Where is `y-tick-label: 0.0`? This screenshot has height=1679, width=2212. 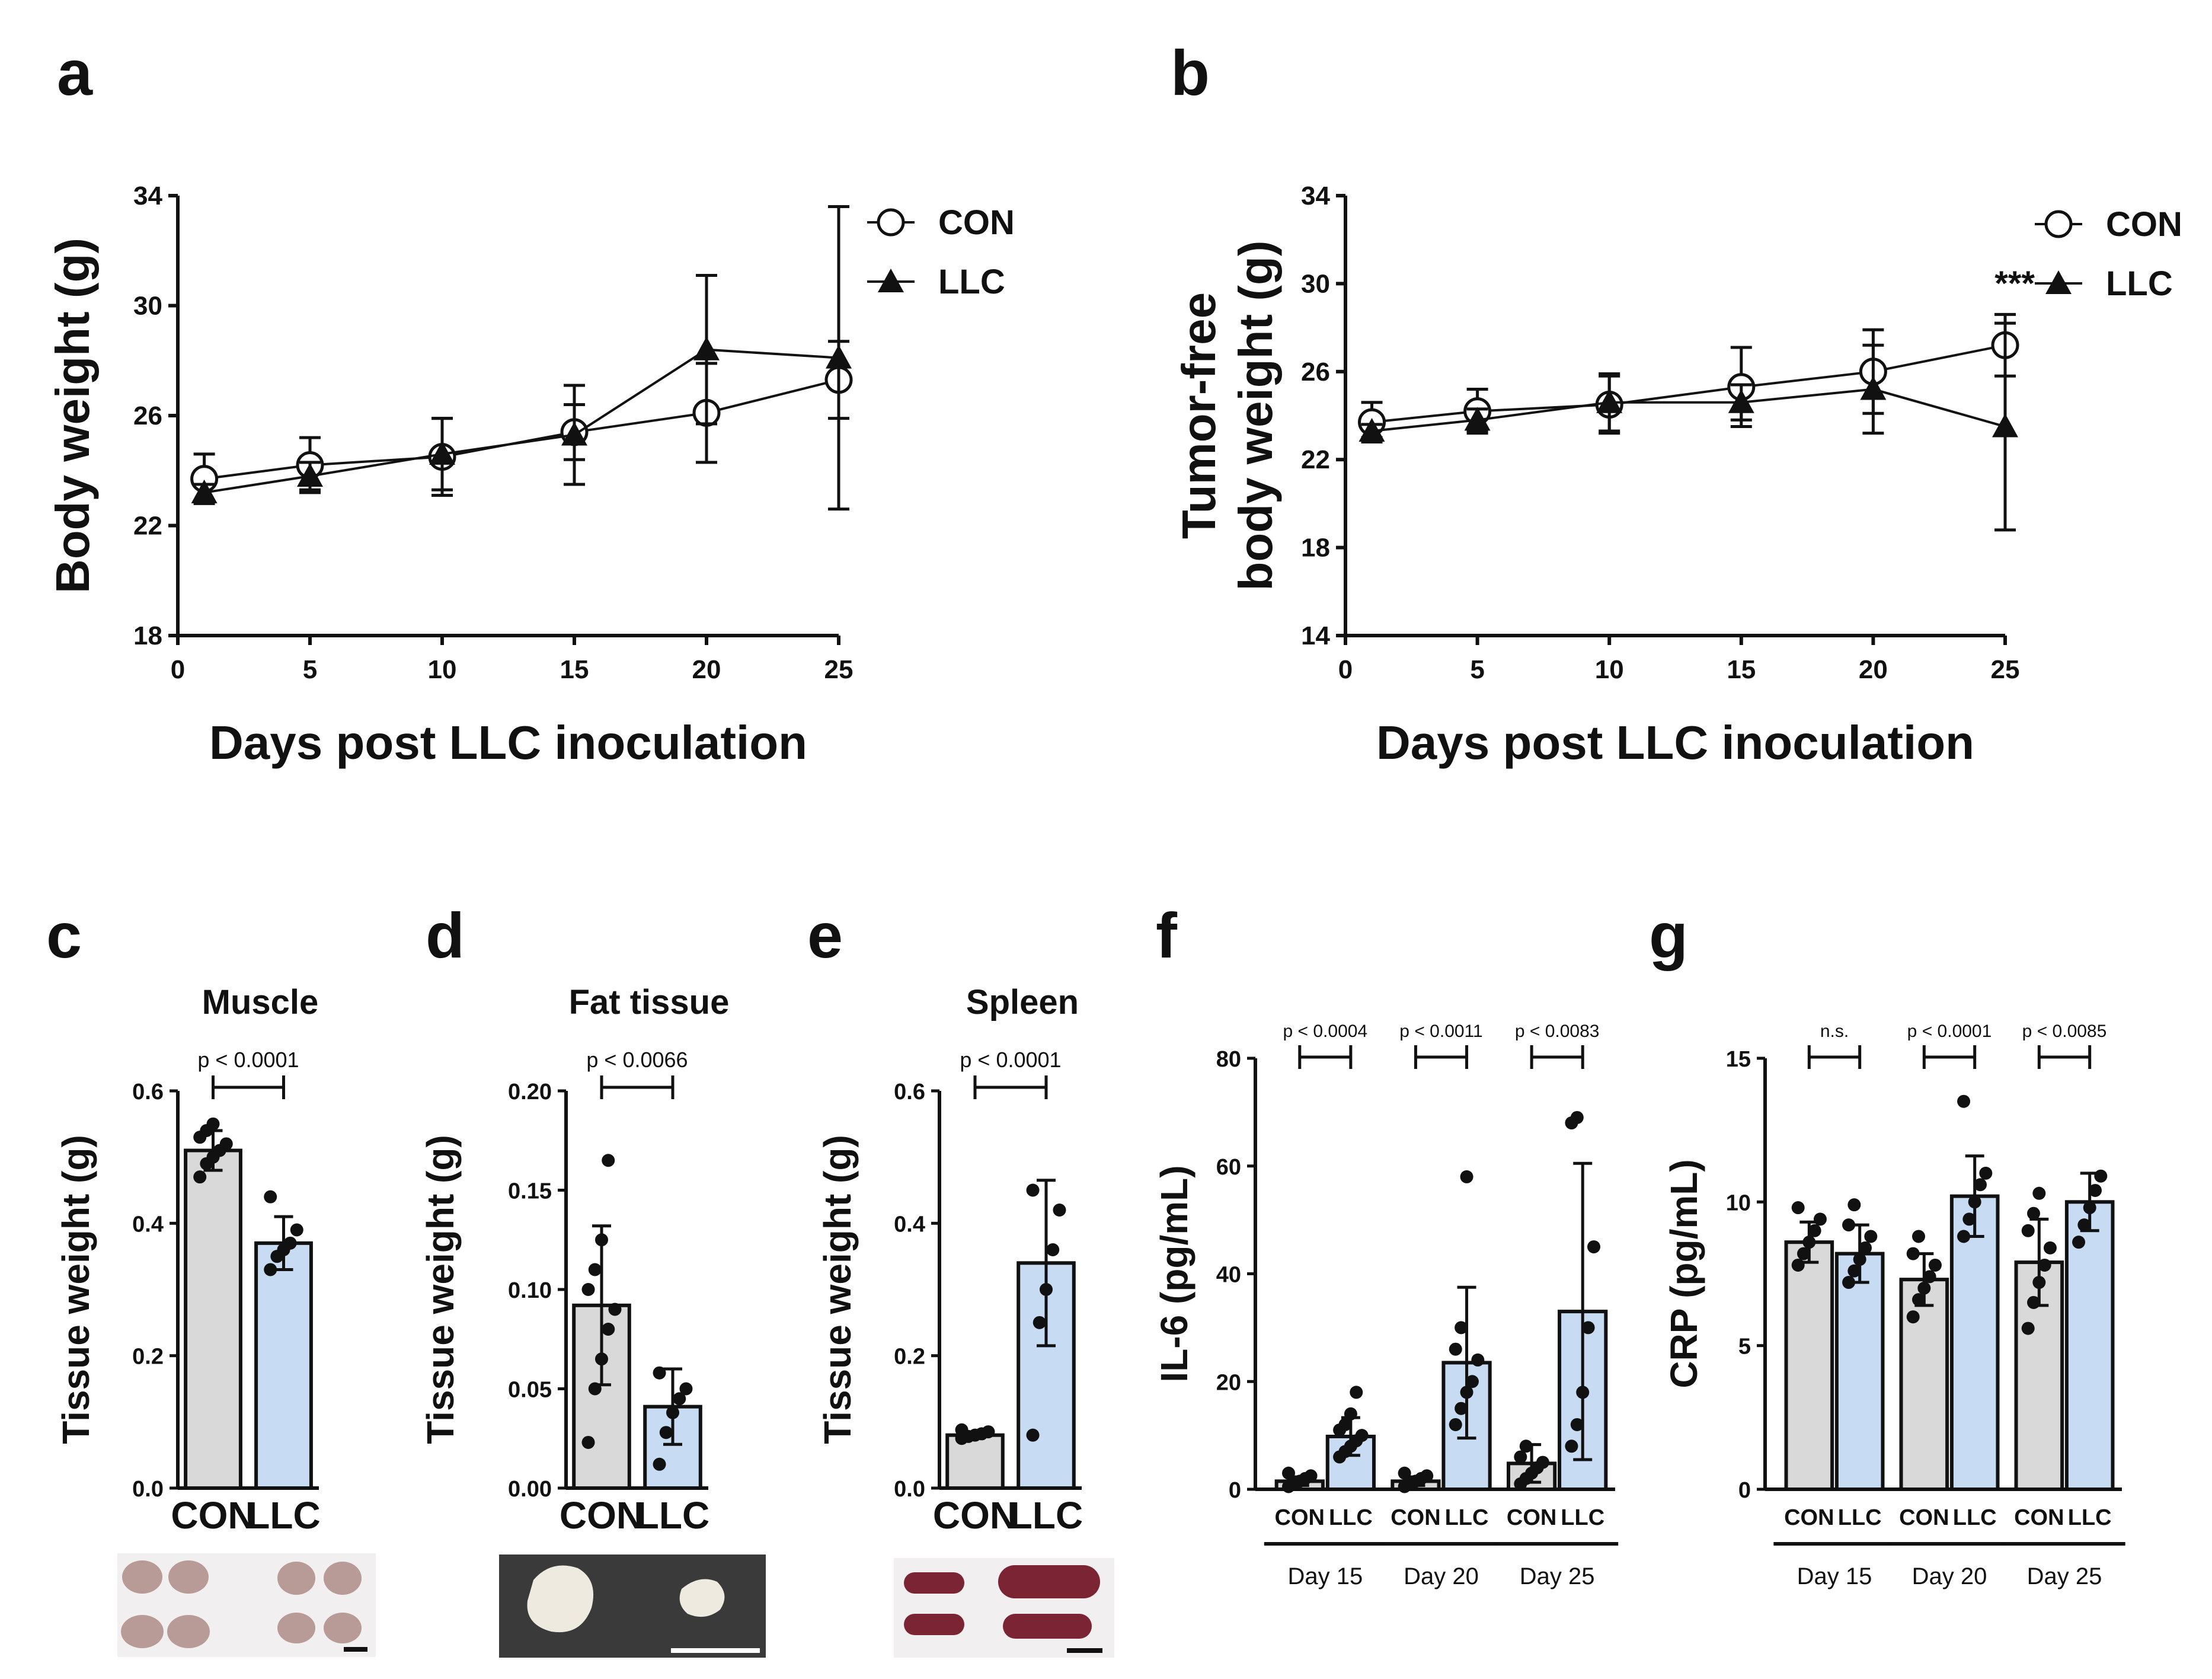 y-tick-label: 0.0 is located at coordinates (148, 1489).